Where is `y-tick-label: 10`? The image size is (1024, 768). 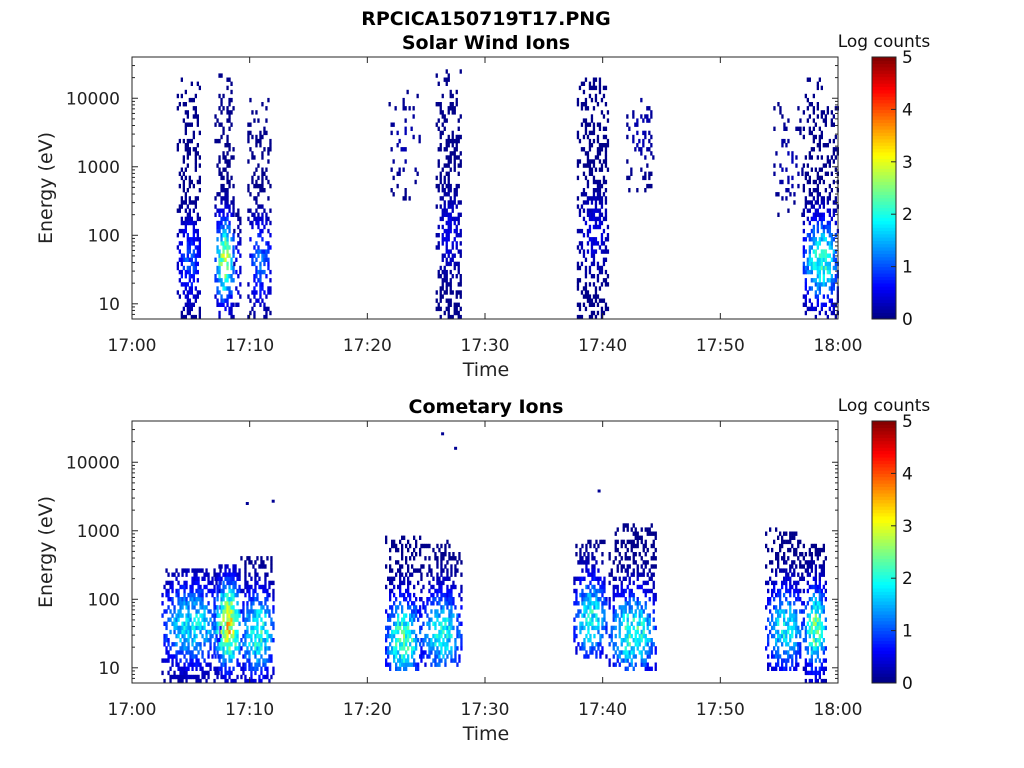 y-tick-label: 10 is located at coordinates (109, 669).